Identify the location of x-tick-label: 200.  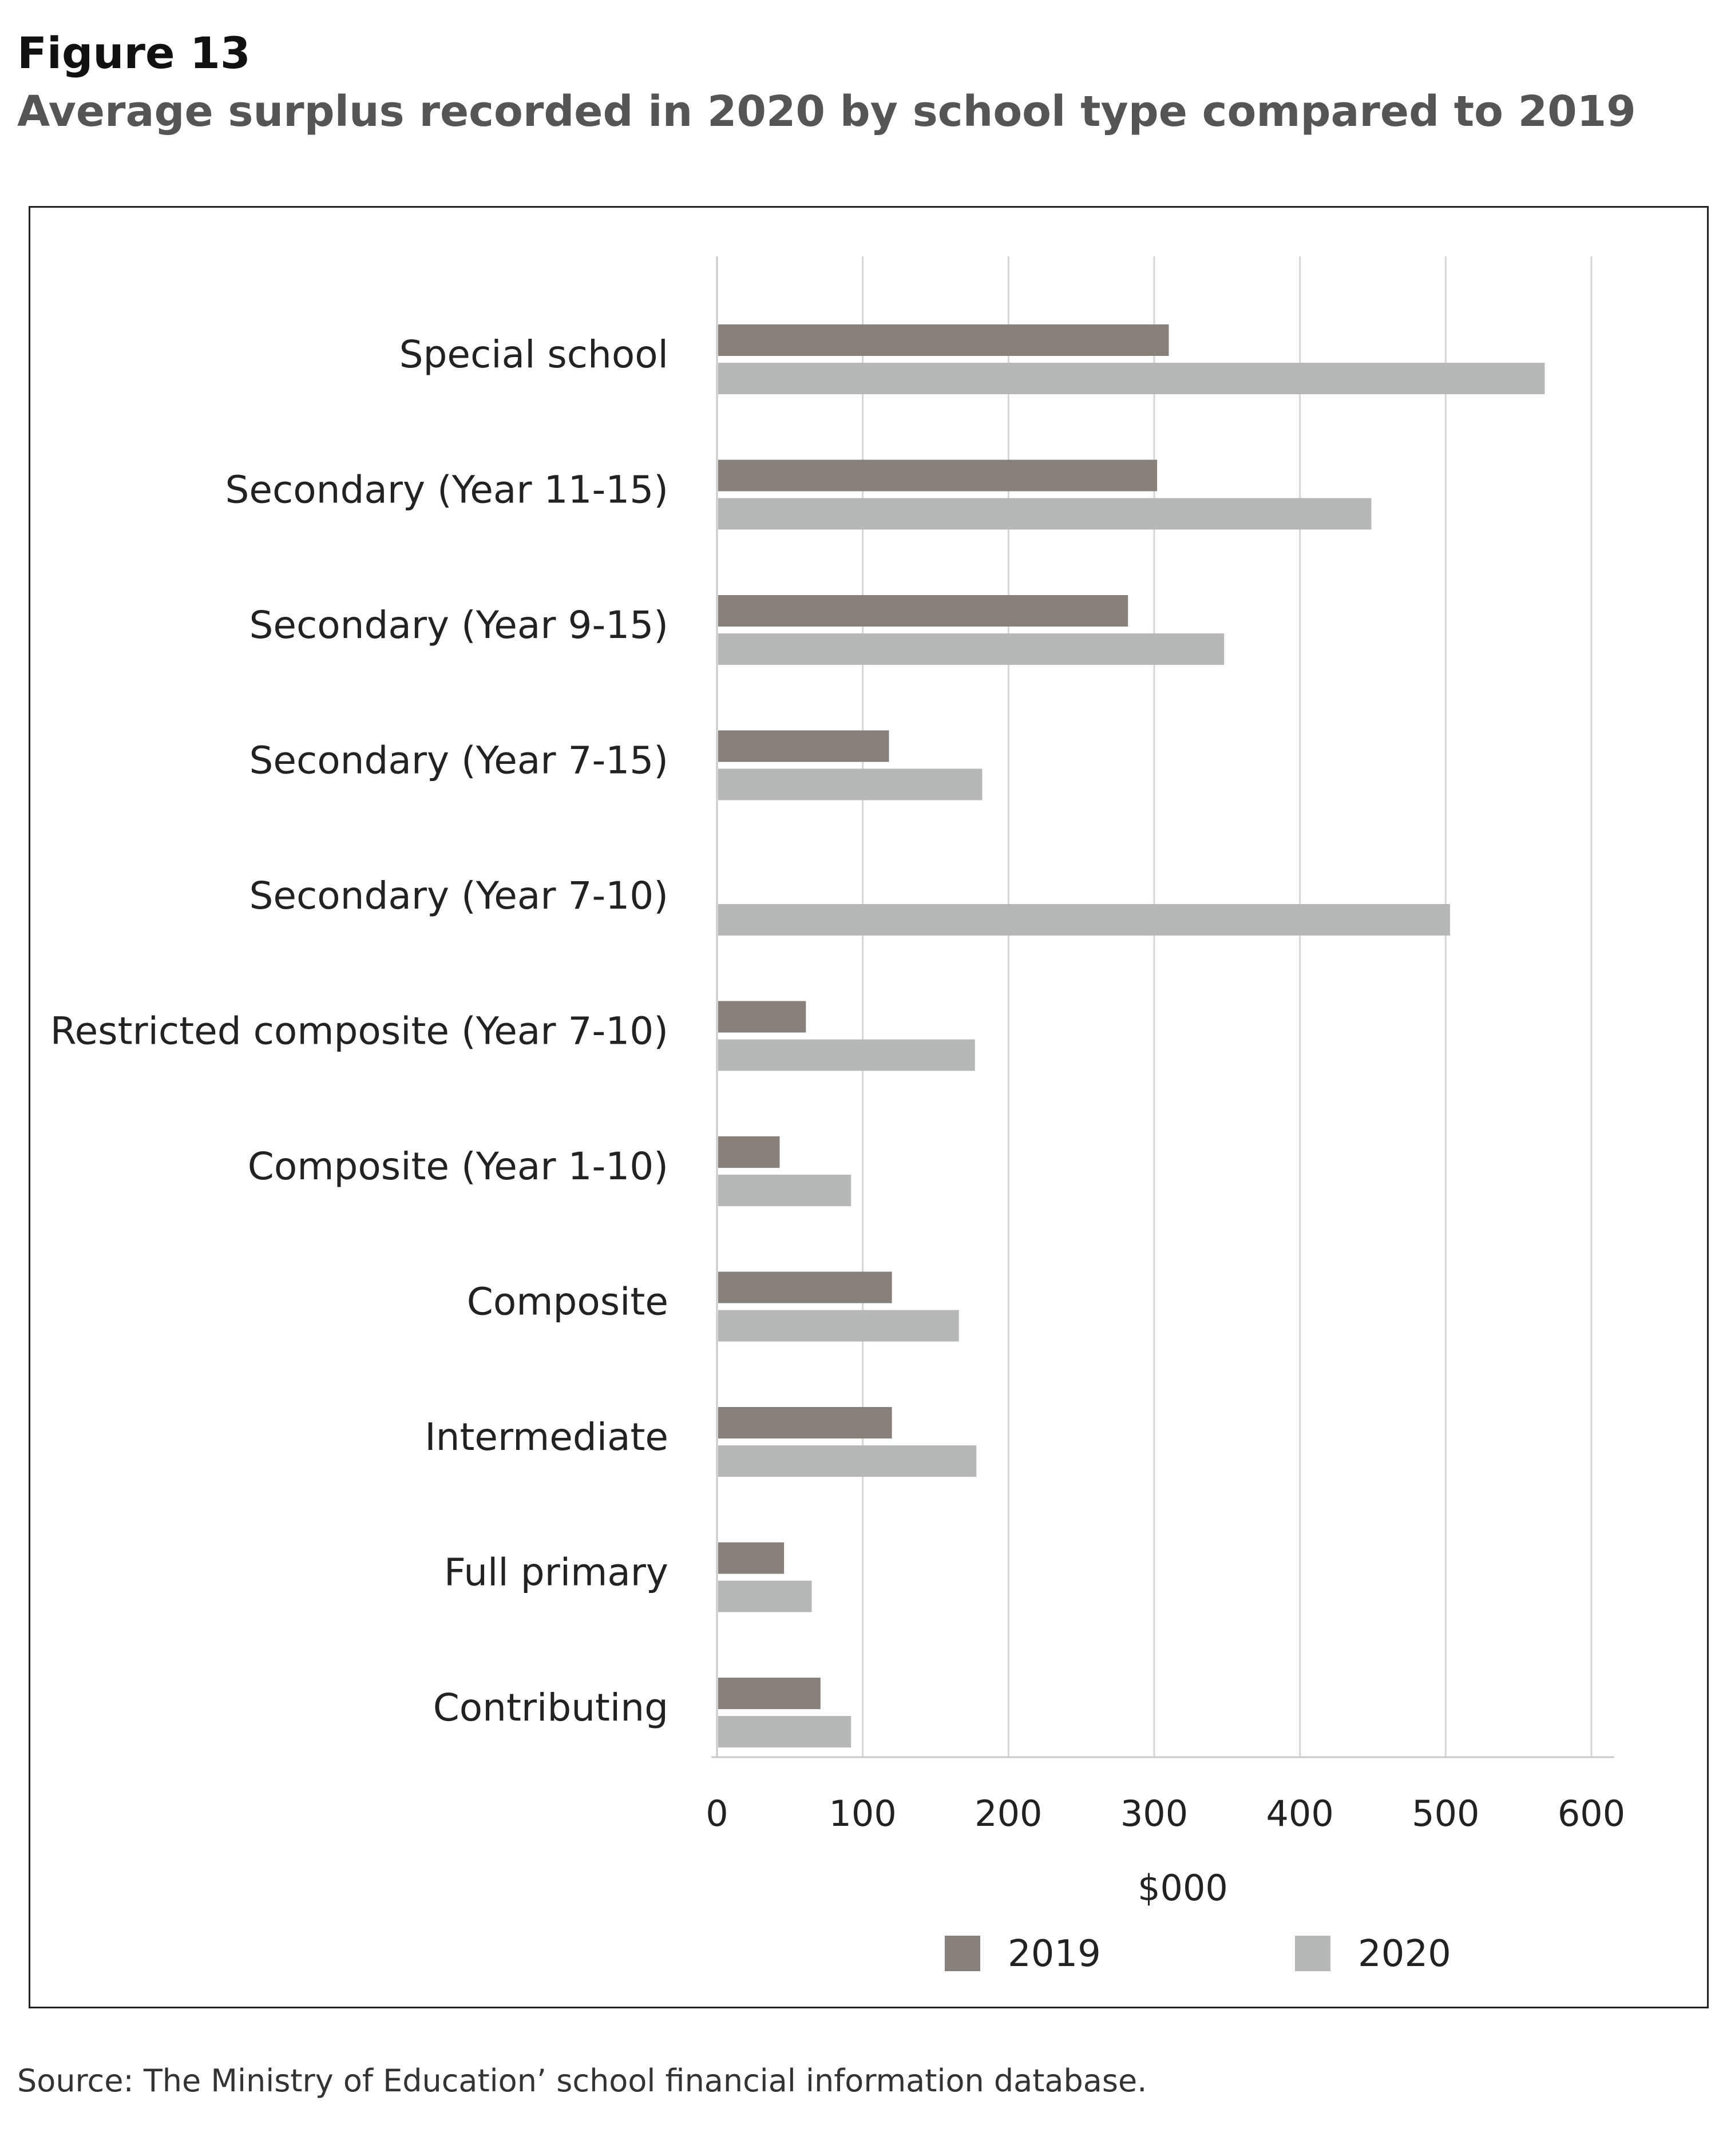
(1008, 1813).